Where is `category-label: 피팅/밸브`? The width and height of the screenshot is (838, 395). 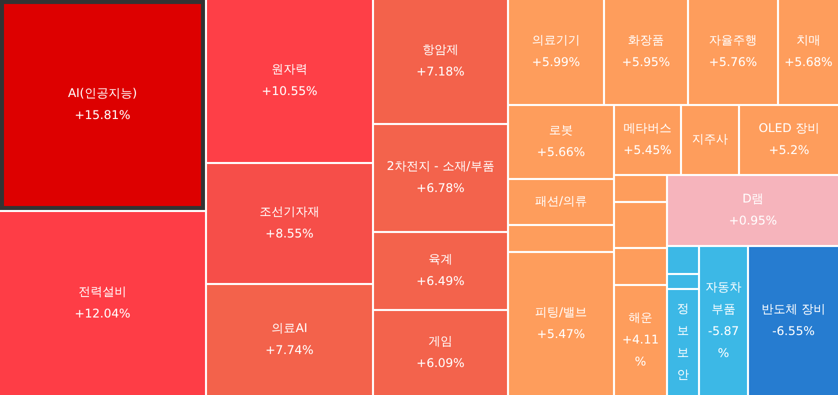 category-label: 피팅/밸브 is located at coordinates (561, 312).